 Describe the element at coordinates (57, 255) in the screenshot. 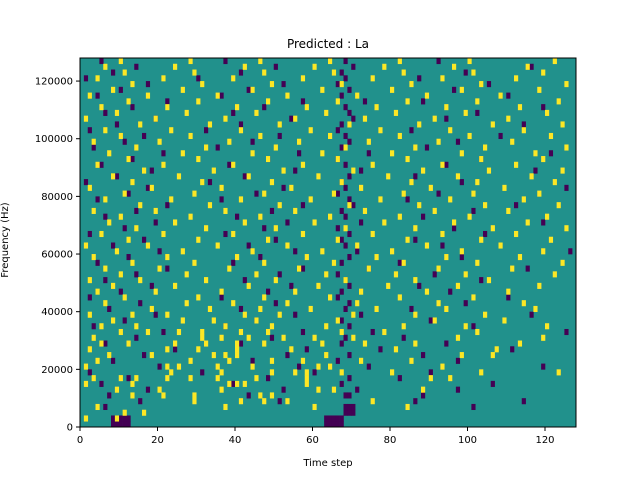

I see `y-tick-label: 60000` at that location.